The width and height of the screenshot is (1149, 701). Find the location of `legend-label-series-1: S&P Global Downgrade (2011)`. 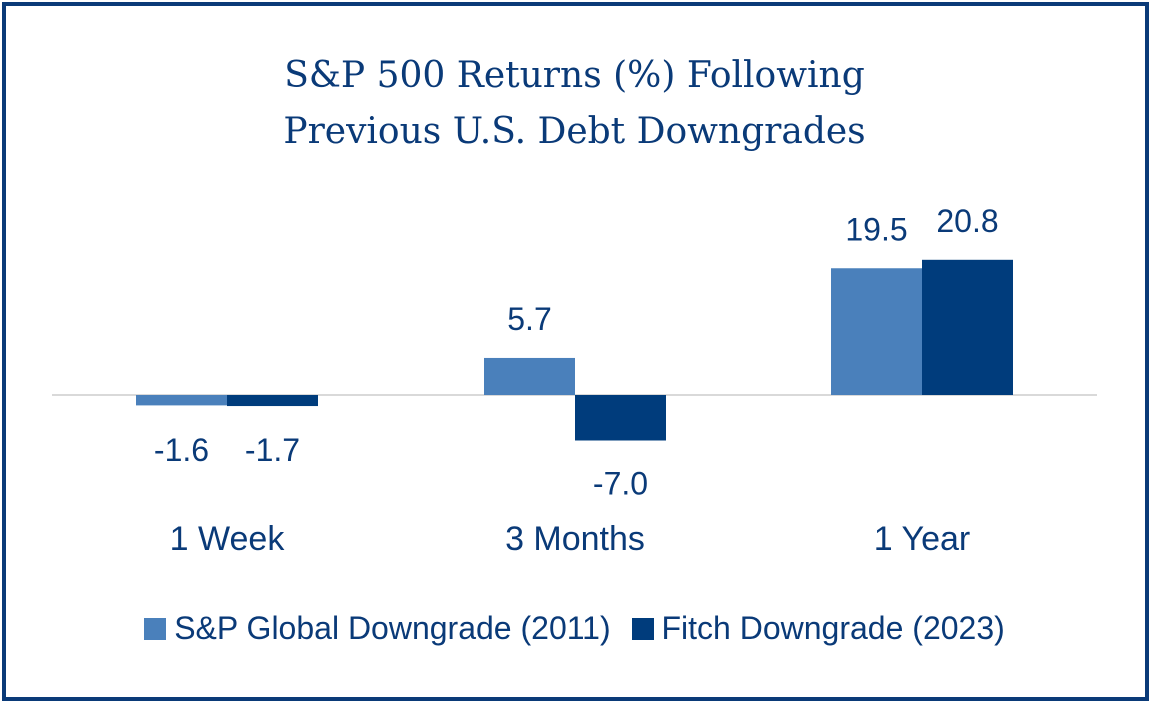

legend-label-series-1: S&P Global Downgrade (2011) is located at coordinates (392, 628).